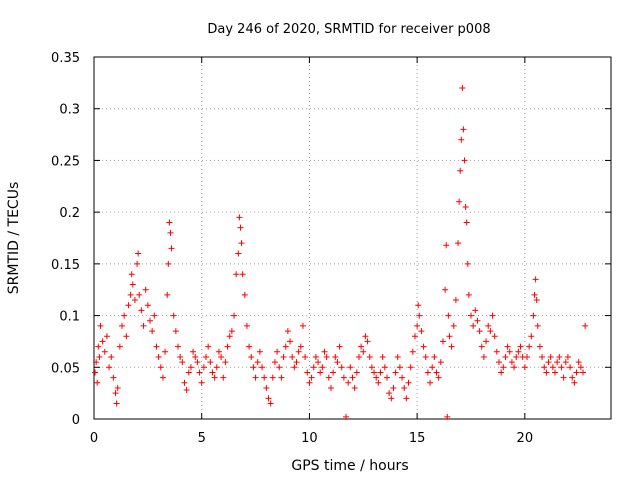  I want to click on y-tick-label: 0.05, so click(65, 368).